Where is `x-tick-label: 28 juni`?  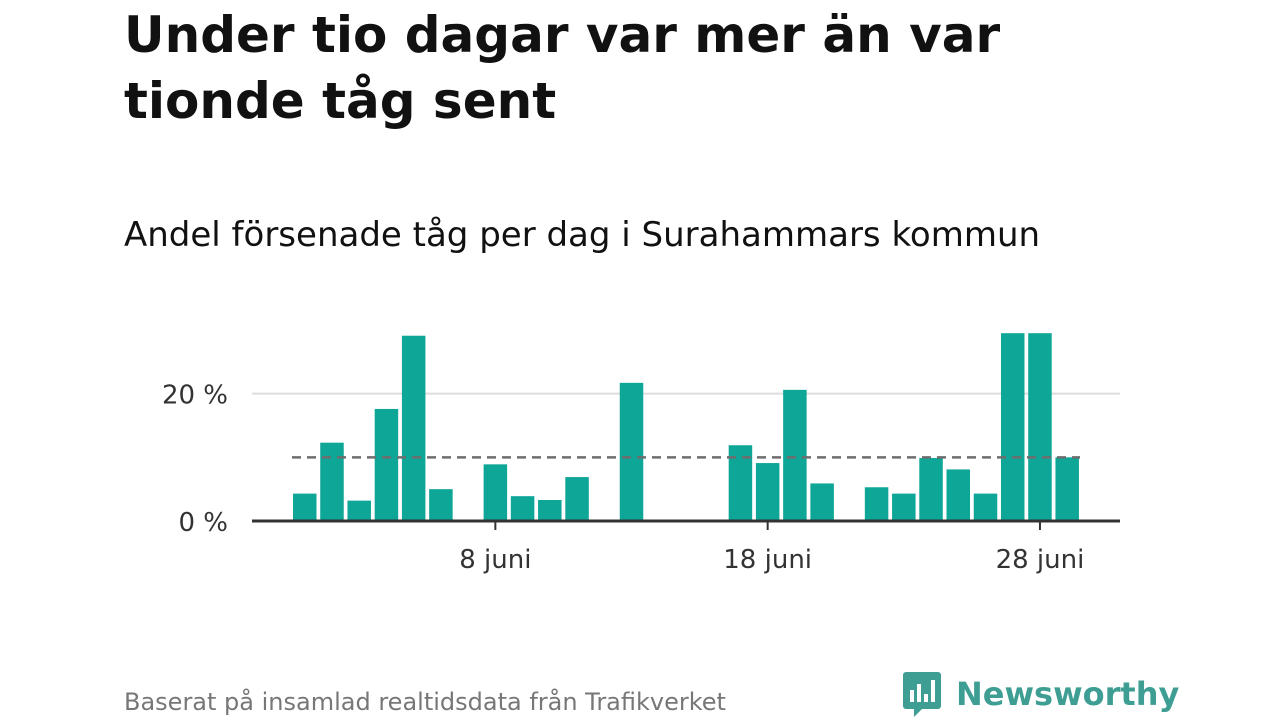
x-tick-label: 28 juni is located at coordinates (1040, 560).